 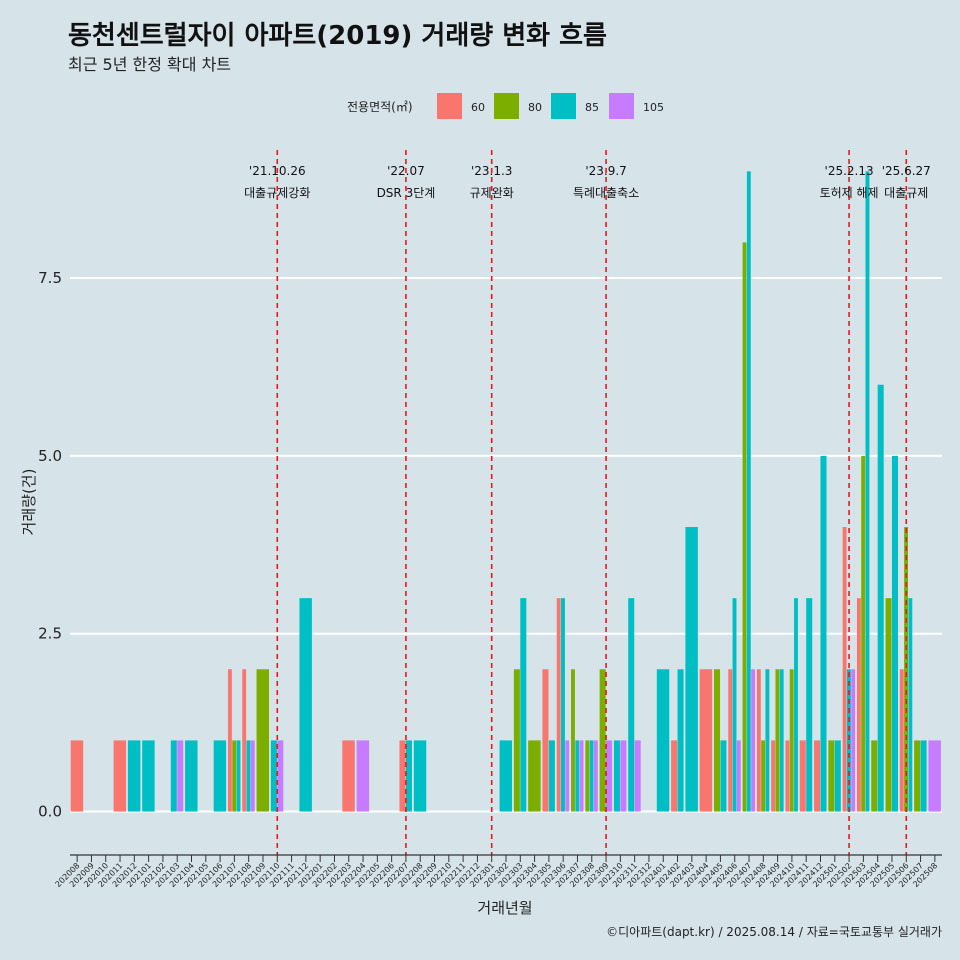 What do you see at coordinates (277, 193) in the screenshot?
I see `event-label: 대출규제강화` at bounding box center [277, 193].